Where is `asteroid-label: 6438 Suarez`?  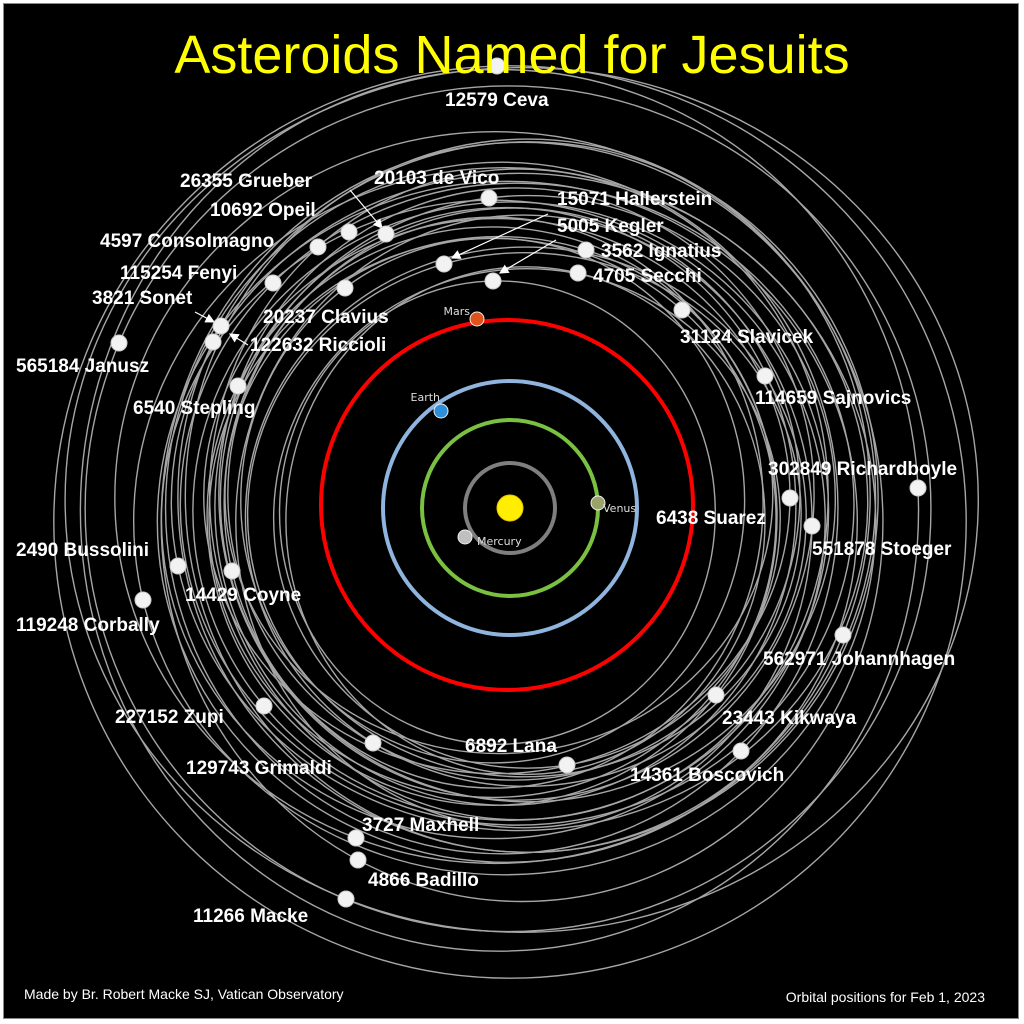
asteroid-label: 6438 Suarez is located at coordinates (711, 518).